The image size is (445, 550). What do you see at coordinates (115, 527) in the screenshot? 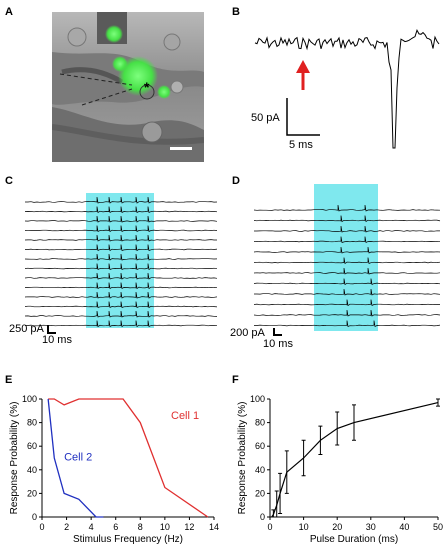
I see `x-tick-label: 6` at bounding box center [115, 527].